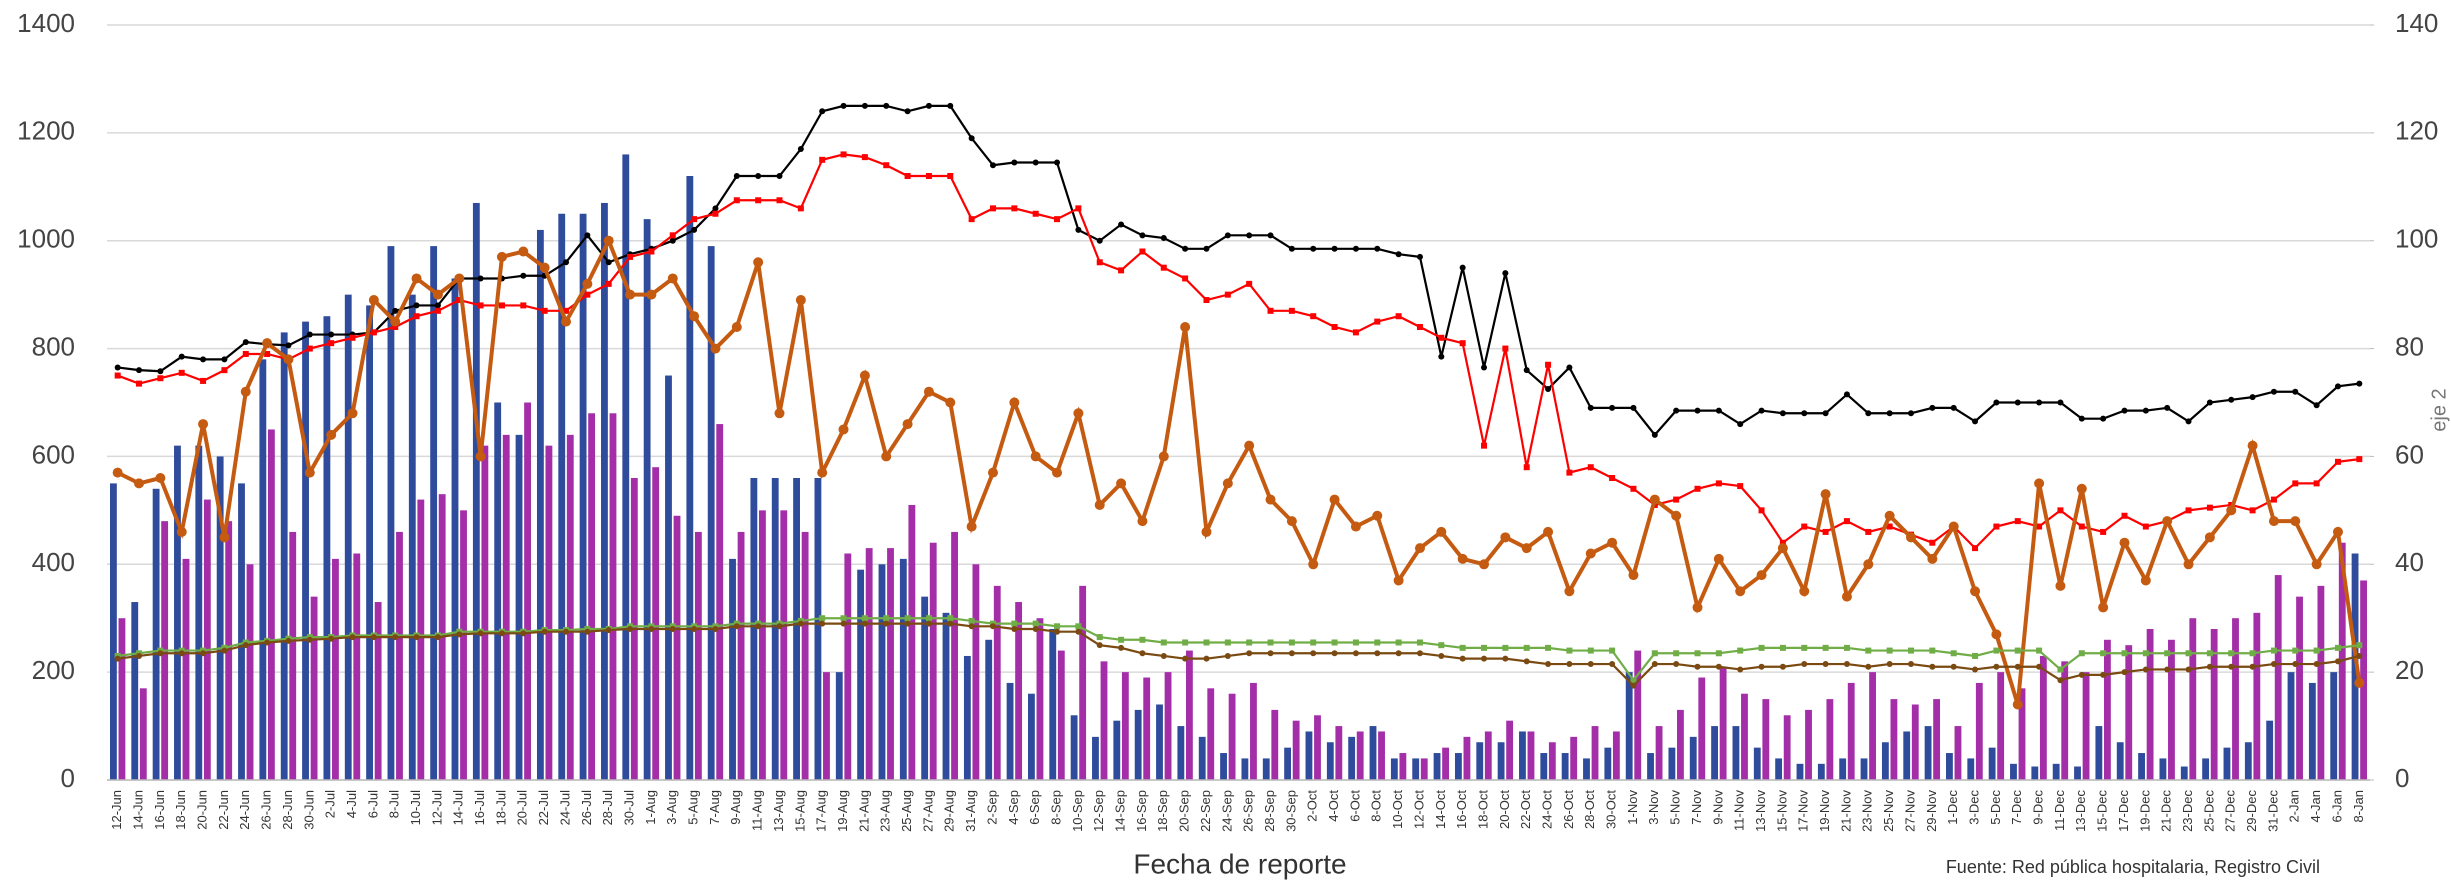 This screenshot has height=883, width=2451. I want to click on x-tick-label: 27-Aug, so click(927, 811).